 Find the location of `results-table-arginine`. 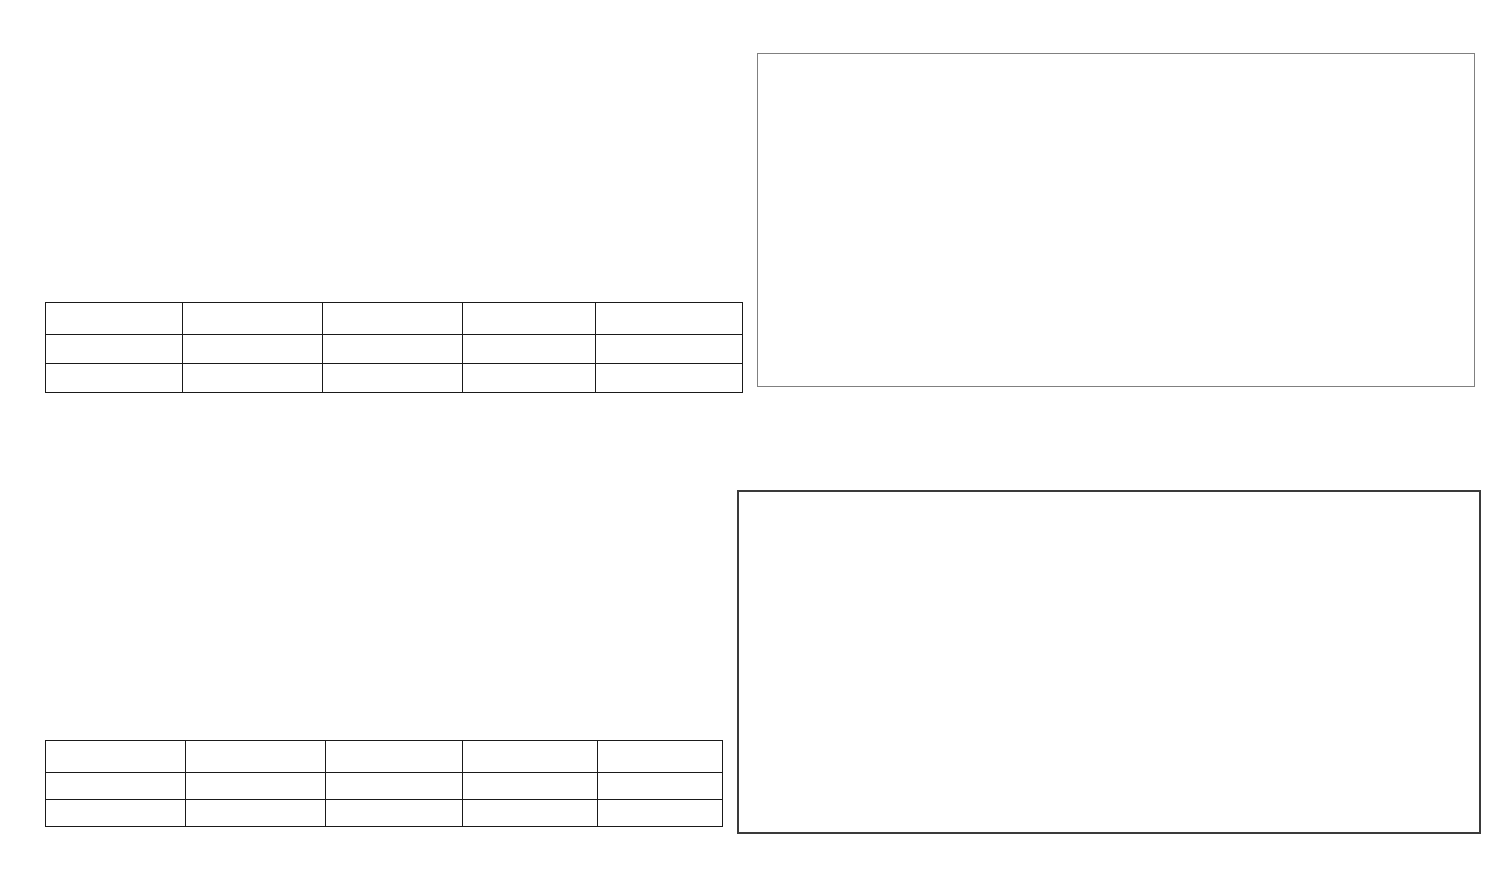

results-table-arginine is located at coordinates (394, 347).